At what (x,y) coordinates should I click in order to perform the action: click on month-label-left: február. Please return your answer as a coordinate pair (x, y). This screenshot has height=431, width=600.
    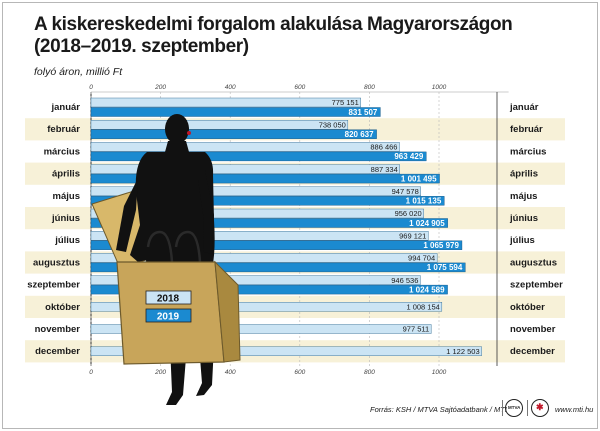
    Looking at the image, I should click on (63, 129).